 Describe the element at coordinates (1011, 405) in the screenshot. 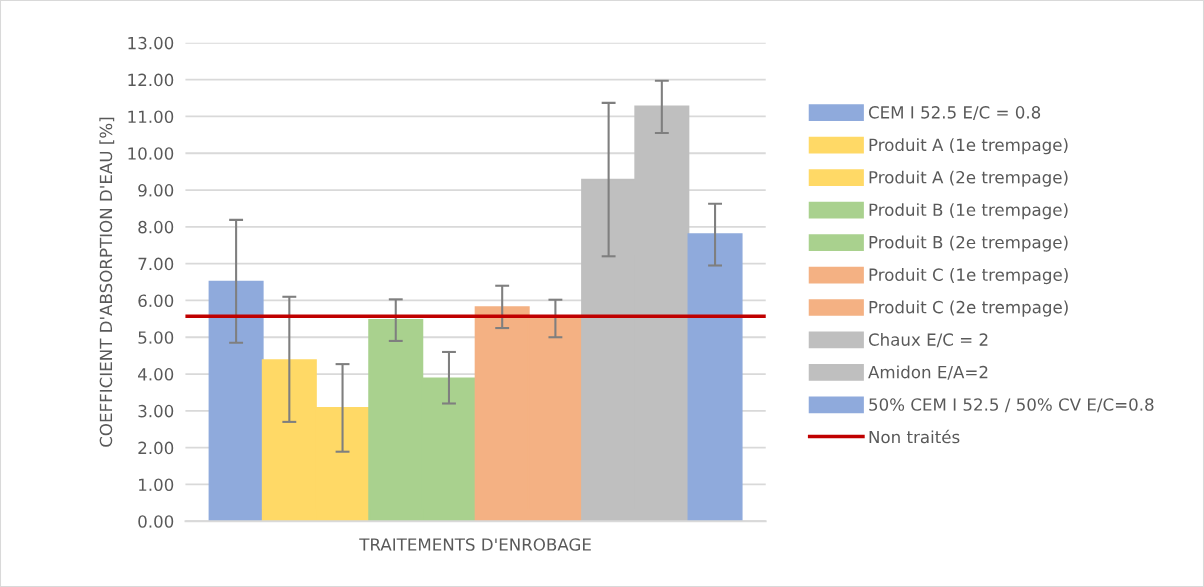

I see `legend-label: 50% CEM I 52.5 / 50% CV E/C=0.8` at that location.